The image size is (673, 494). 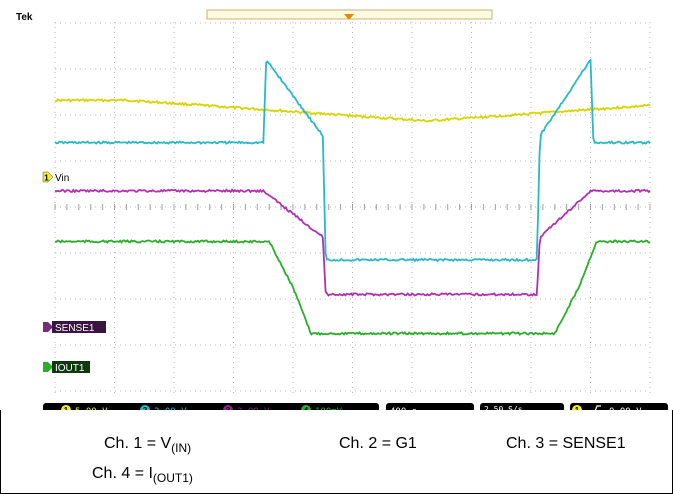 I want to click on ch2-status-scale: 2.00 V, so click(x=170, y=408).